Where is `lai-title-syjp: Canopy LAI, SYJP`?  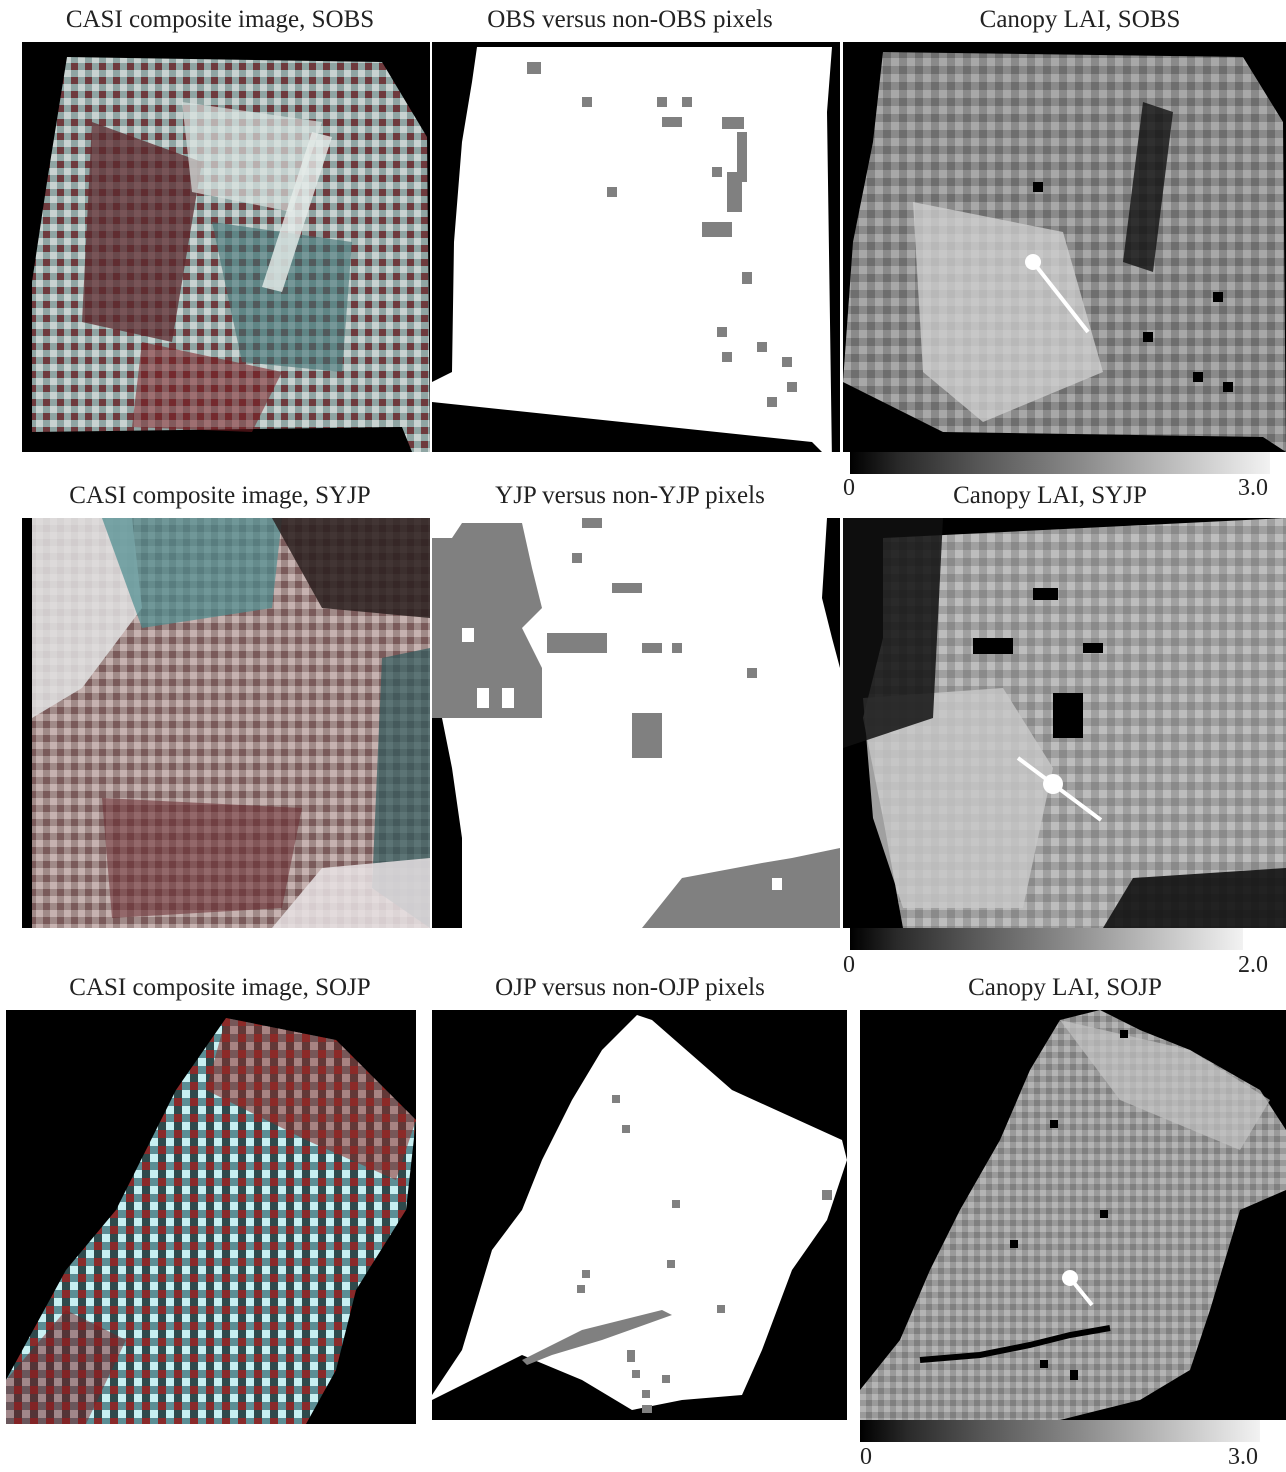
lai-title-syjp: Canopy LAI, SYJP is located at coordinates (1050, 495).